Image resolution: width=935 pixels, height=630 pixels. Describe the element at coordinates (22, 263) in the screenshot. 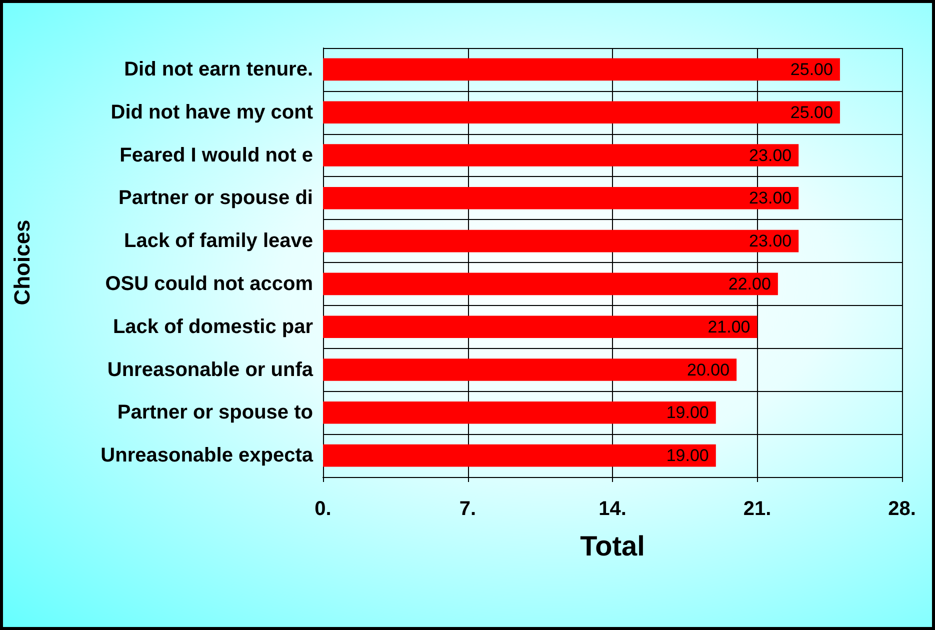

I see `y-axis-title: Choices` at that location.